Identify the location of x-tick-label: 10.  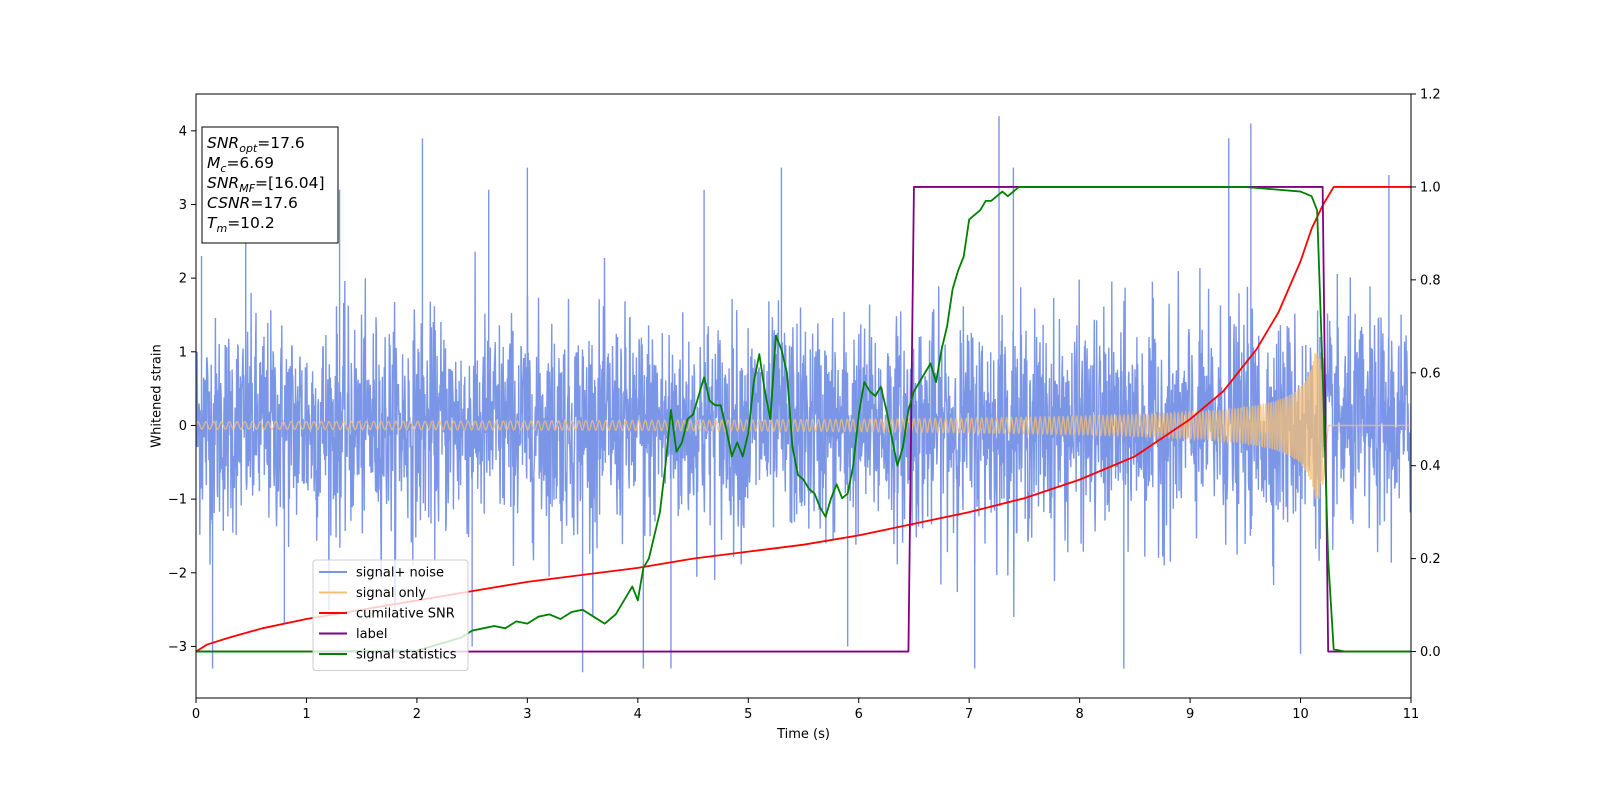
(1300, 714).